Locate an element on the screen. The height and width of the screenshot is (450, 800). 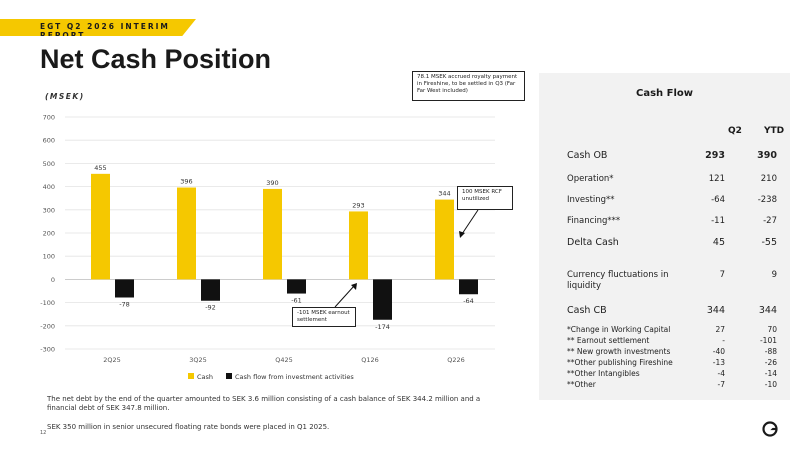
footnote-q2-value: -40 is located at coordinates (718, 351).